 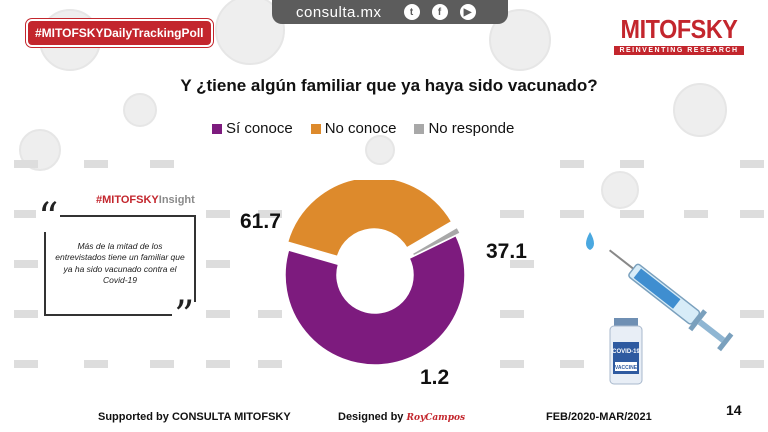 What do you see at coordinates (119, 33) in the screenshot?
I see `hashtag-badge: #MITOFSKYDailyTrackingPoll` at bounding box center [119, 33].